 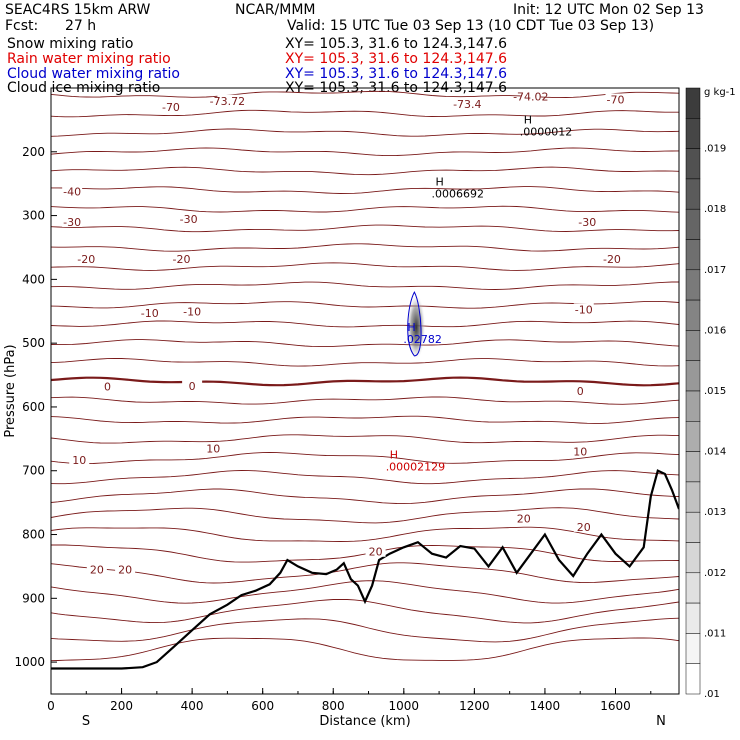 I want to click on field-xy-rain: XY= 105.3, 31.6 to 124.3,147.6, so click(x=396, y=59).